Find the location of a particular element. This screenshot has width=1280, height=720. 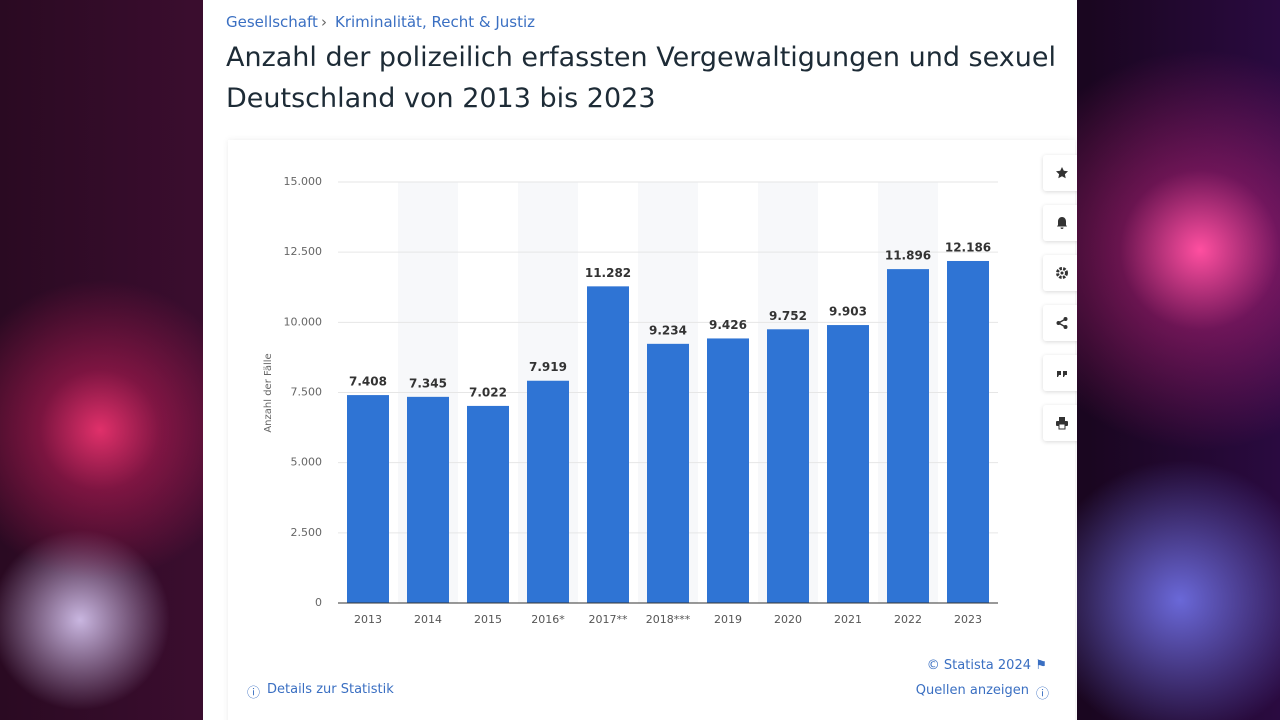

share-button is located at coordinates (1060, 323).